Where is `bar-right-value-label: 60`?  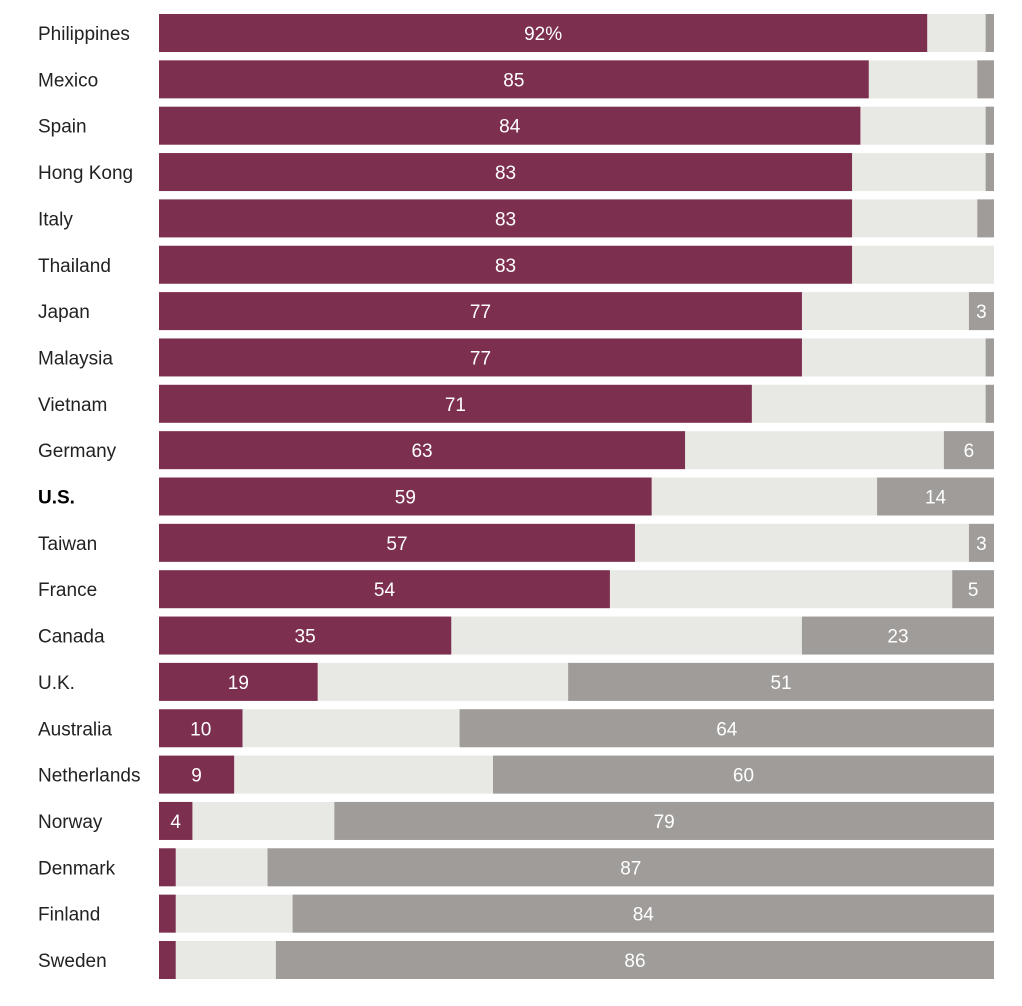 bar-right-value-label: 60 is located at coordinates (743, 776).